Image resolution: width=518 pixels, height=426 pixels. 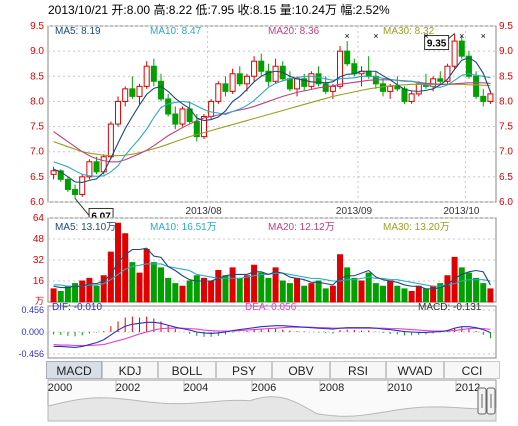 What do you see at coordinates (416, 227) in the screenshot?
I see `volume-legend-4: MA30: 13.20万` at bounding box center [416, 227].